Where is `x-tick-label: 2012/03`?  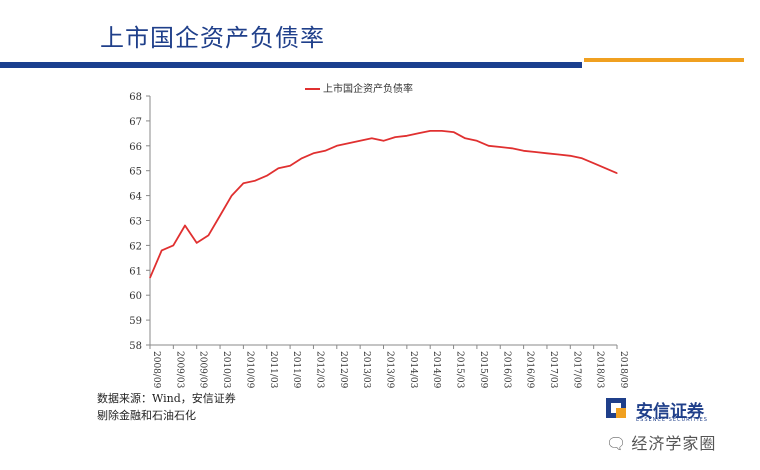
x-tick-label: 2012/03 is located at coordinates (319, 370).